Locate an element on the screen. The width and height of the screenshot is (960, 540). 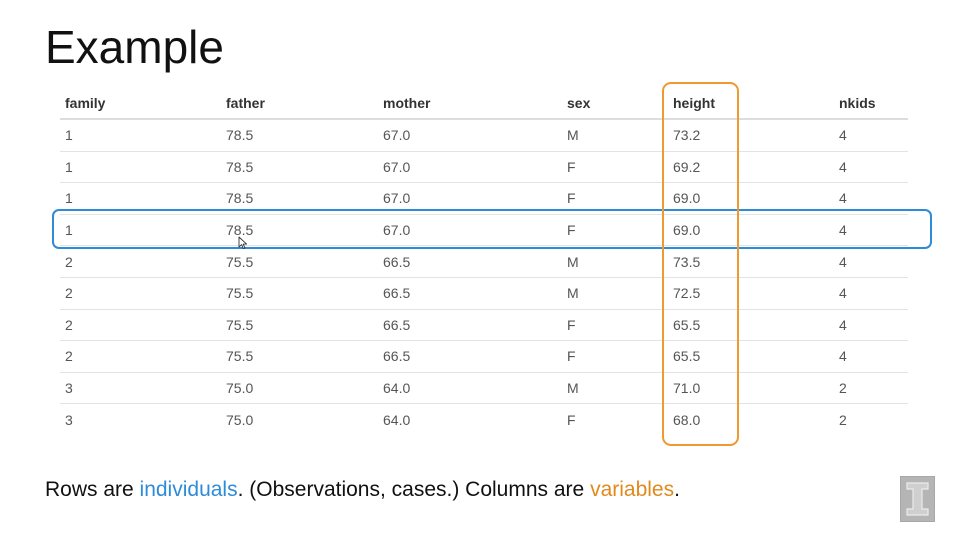
caption-text-middle: . (Observations, cases.) Columns are is located at coordinates (414, 489).